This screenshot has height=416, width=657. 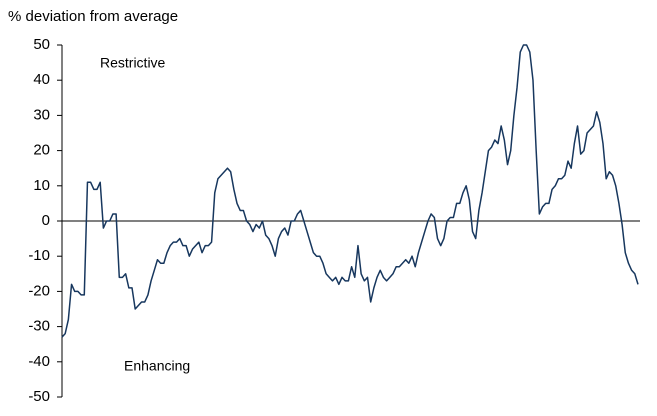 What do you see at coordinates (41, 185) in the screenshot?
I see `y-tick-label: 10` at bounding box center [41, 185].